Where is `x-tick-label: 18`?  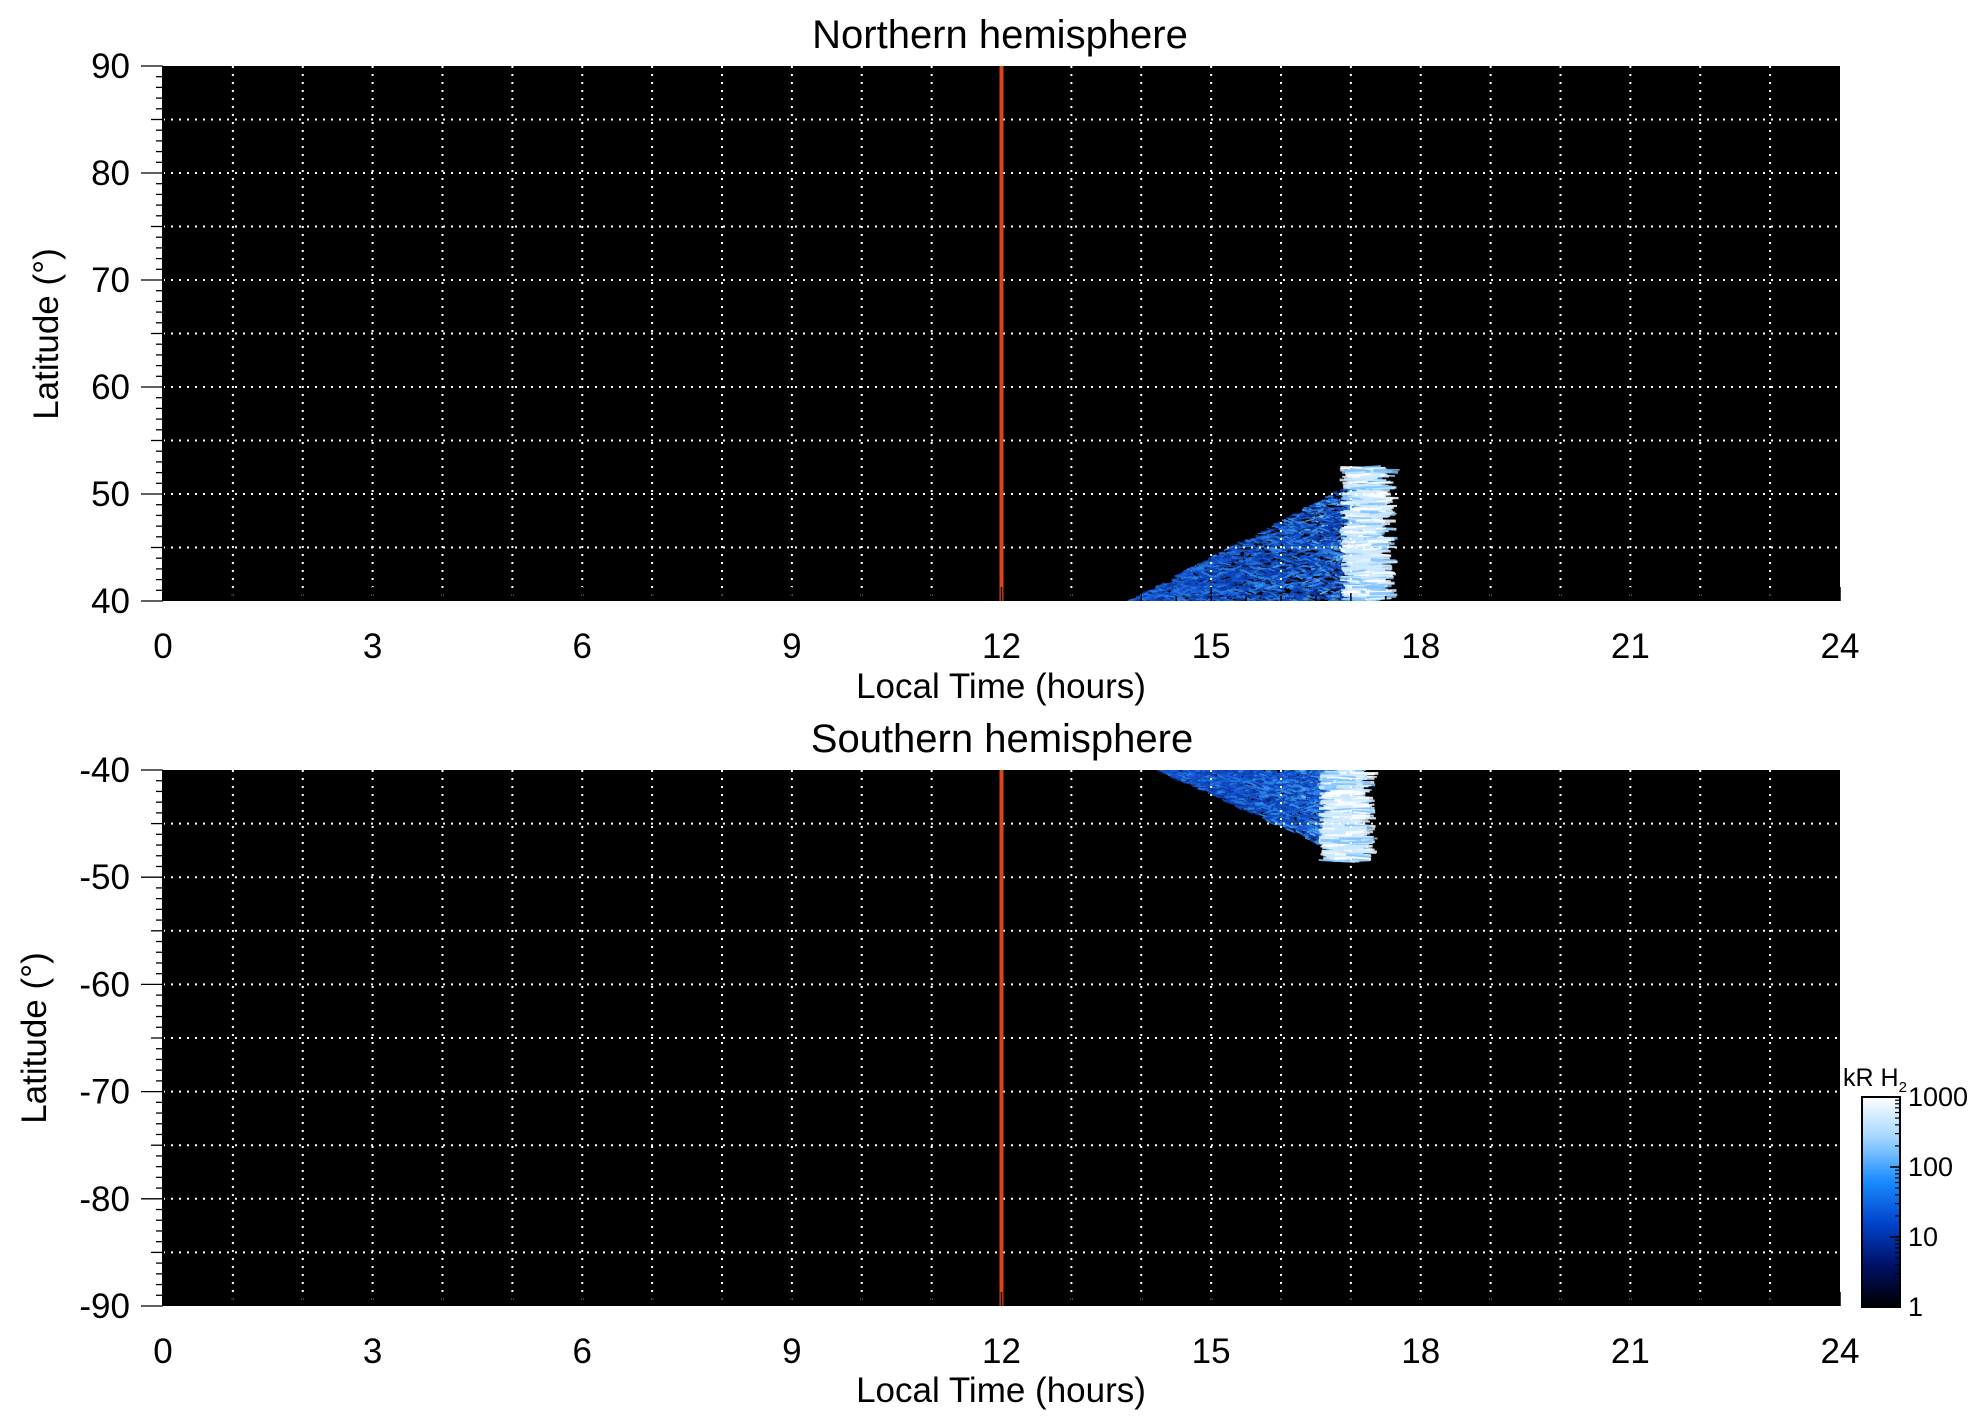 x-tick-label: 18 is located at coordinates (1420, 646).